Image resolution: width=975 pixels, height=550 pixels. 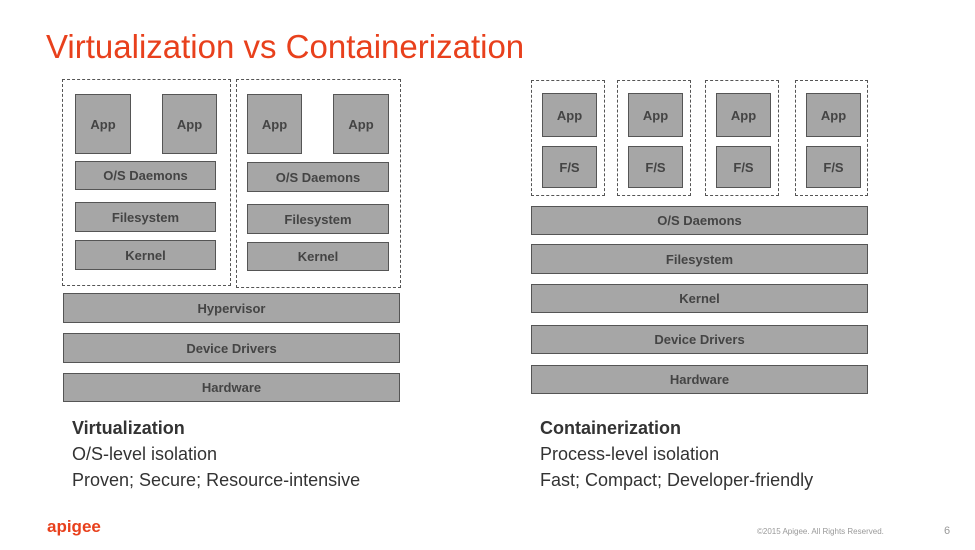 What do you see at coordinates (74, 526) in the screenshot?
I see `apigee-logo: apigee` at bounding box center [74, 526].